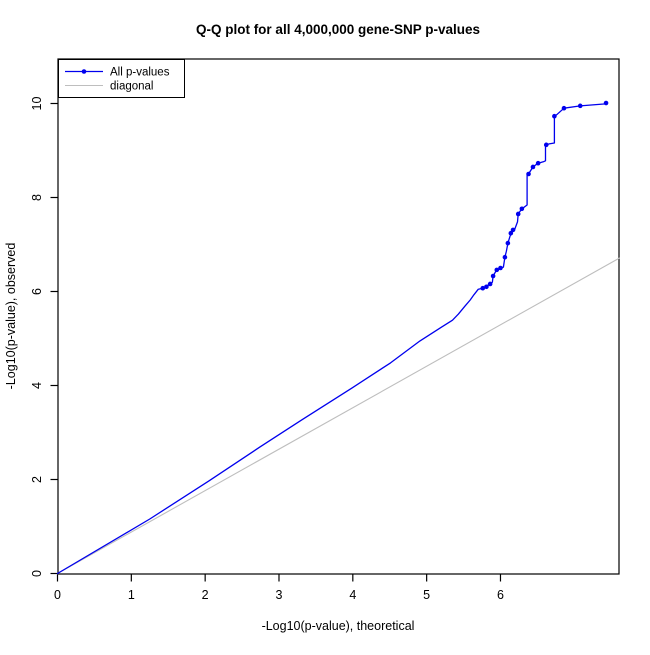 The height and width of the screenshot is (655, 650). I want to click on legend-marker-icon, so click(84, 71).